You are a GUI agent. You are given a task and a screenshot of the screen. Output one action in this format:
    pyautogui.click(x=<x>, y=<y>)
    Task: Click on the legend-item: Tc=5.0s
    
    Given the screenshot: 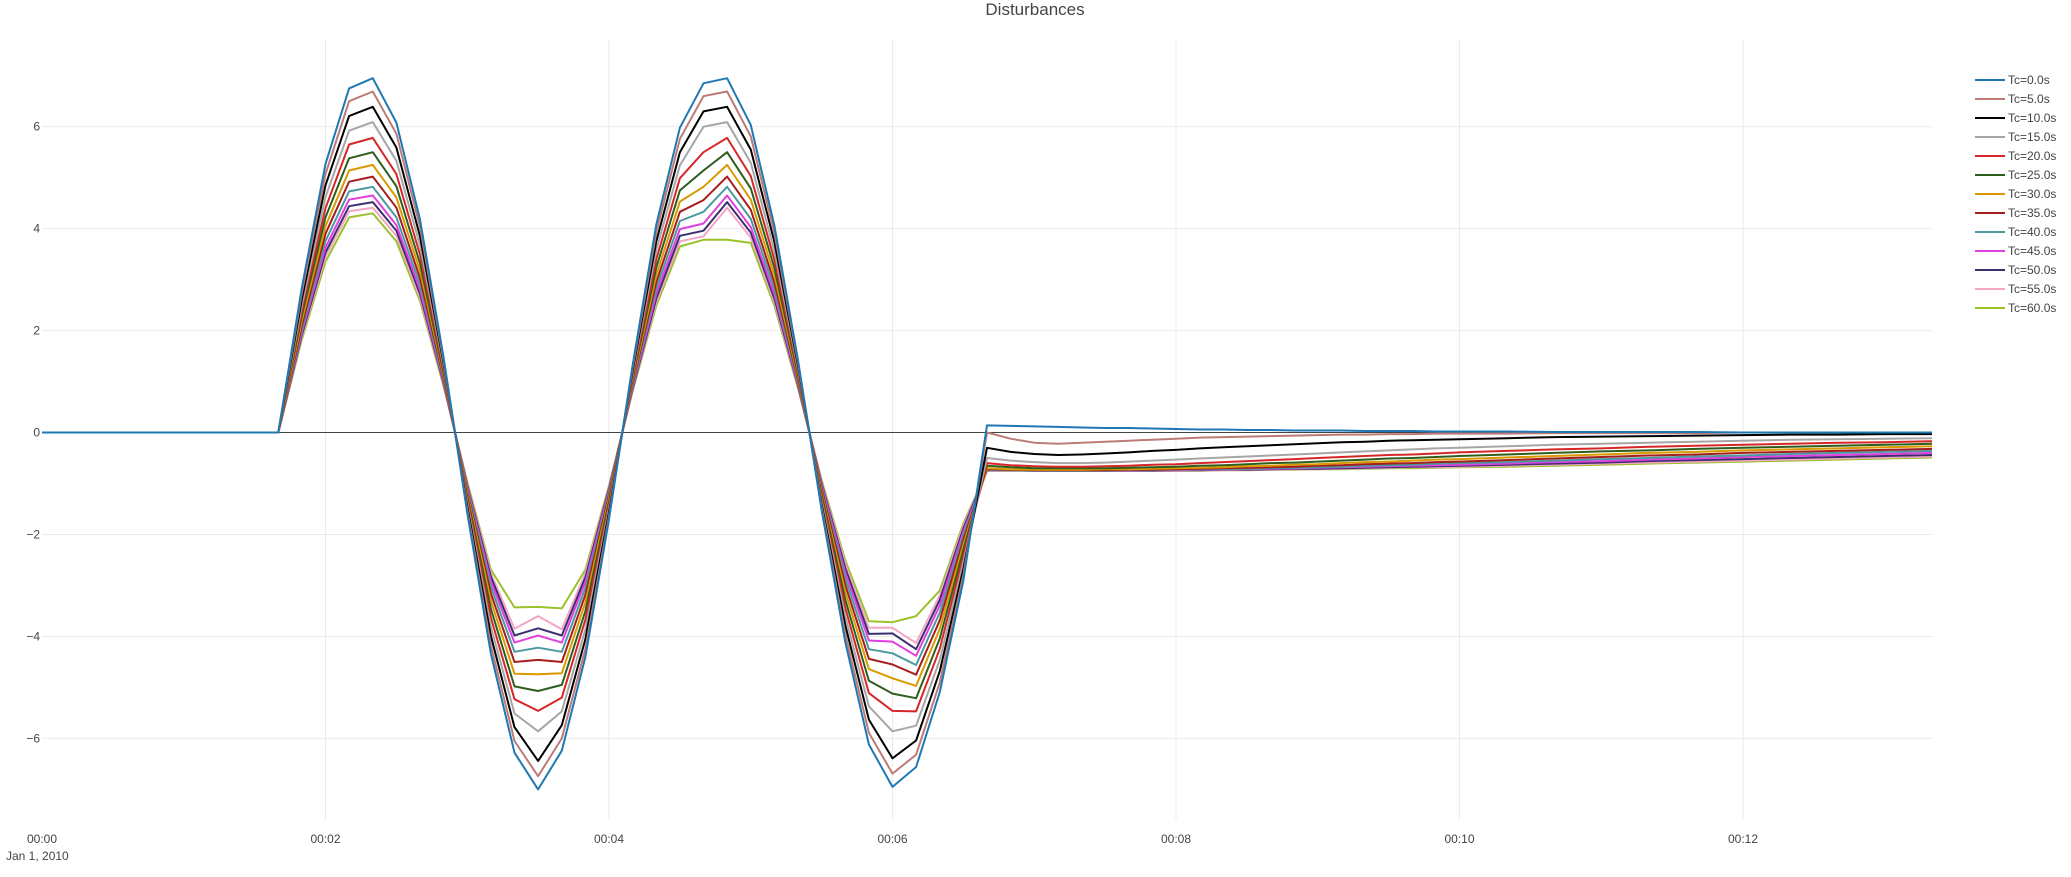 What is the action you would take?
    pyautogui.click(x=2012, y=99)
    